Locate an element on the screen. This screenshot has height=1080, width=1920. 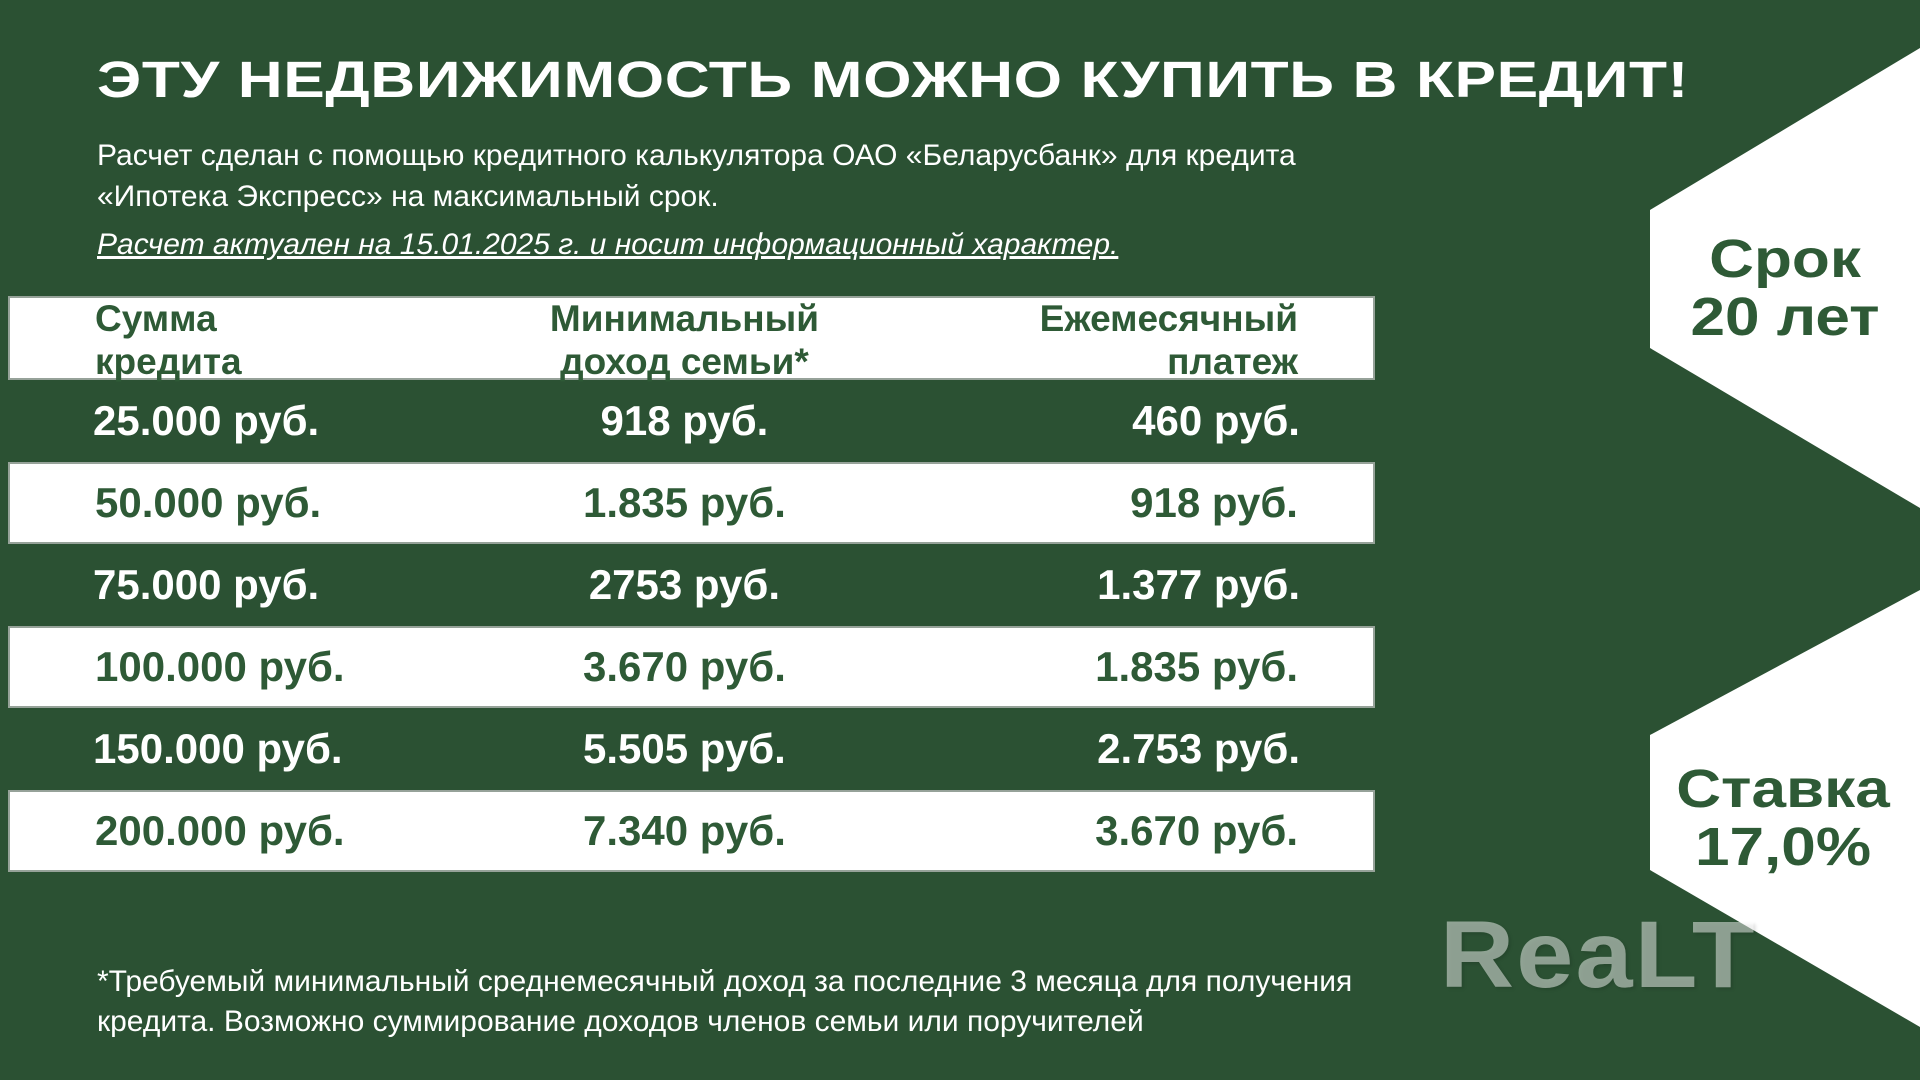
realt-logo-watermark: ReaLT is located at coordinates (1598, 955).